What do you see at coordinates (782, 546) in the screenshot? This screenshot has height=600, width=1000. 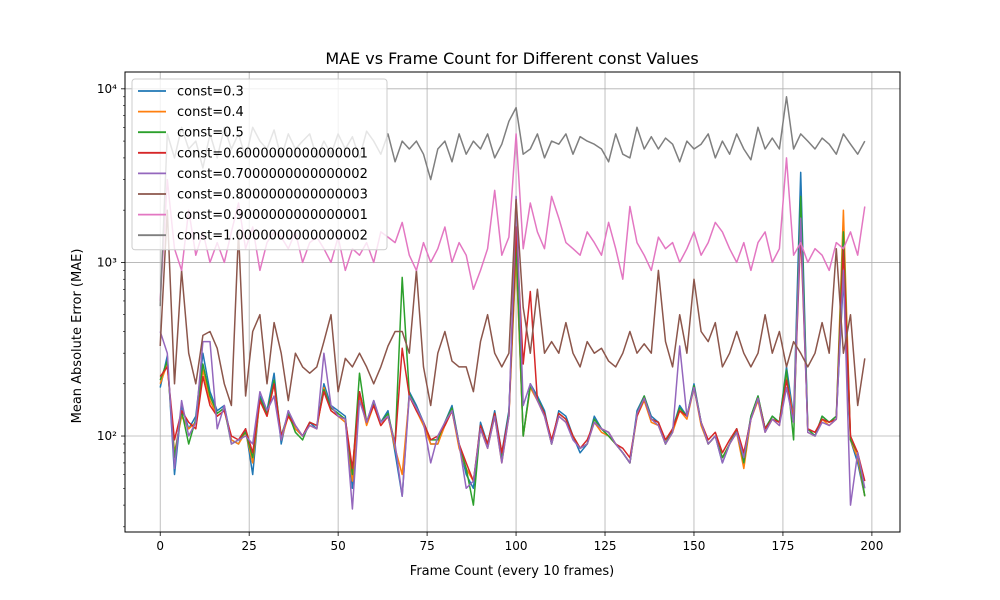 I see `x-tick-label: 175` at bounding box center [782, 546].